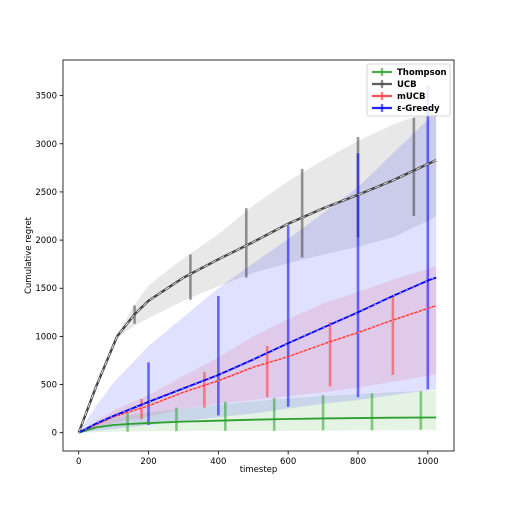  Describe the element at coordinates (46, 193) in the screenshot. I see `y-tick-label: 2500` at that location.